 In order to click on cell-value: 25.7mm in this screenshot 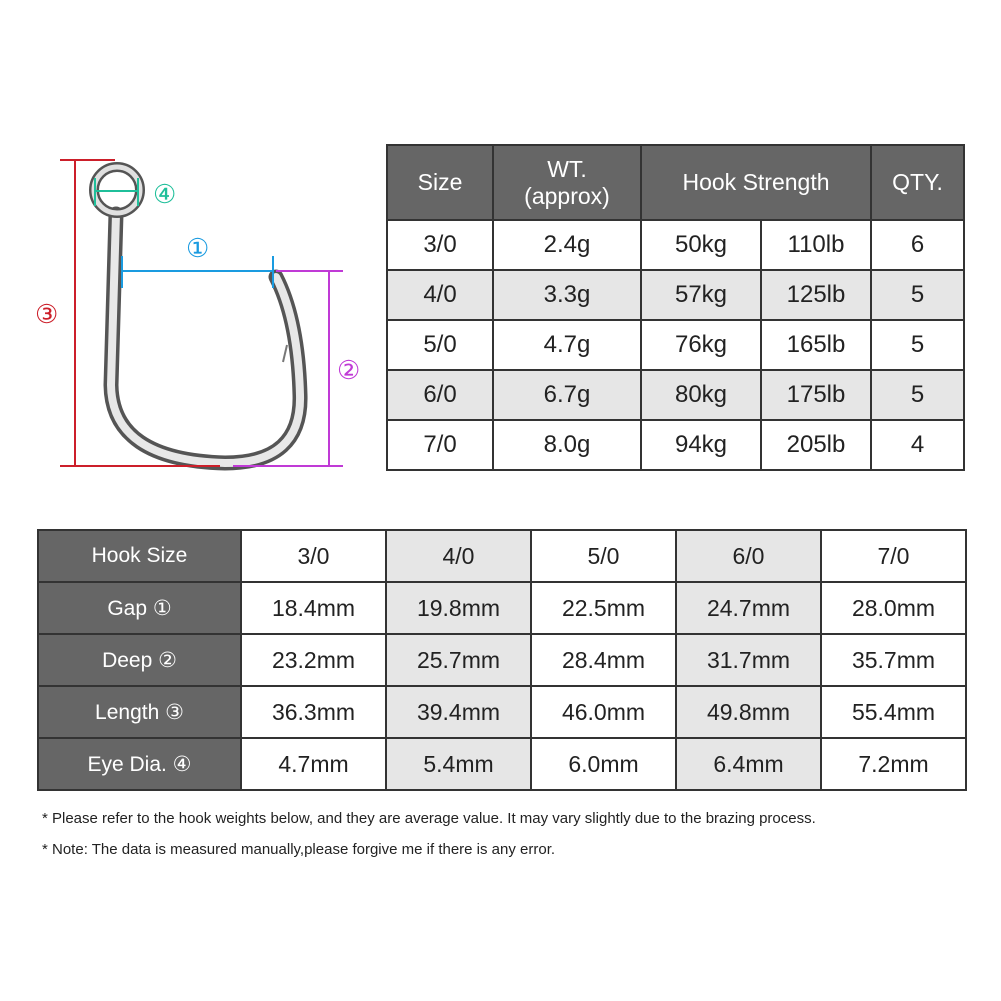, I will do `click(458, 660)`.